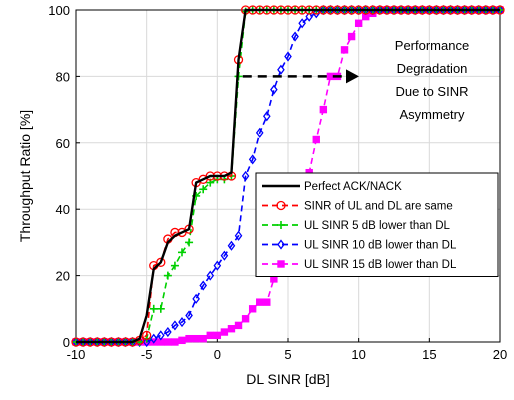 The width and height of the screenshot is (514, 400). I want to click on legend-label: UL SINR 10 dB lower than DL, so click(380, 246).